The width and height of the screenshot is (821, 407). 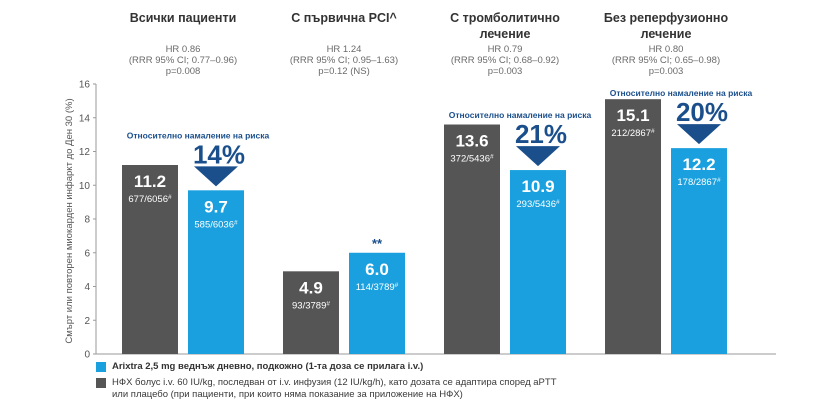 I want to click on y-tick-label: 16, so click(x=85, y=85).